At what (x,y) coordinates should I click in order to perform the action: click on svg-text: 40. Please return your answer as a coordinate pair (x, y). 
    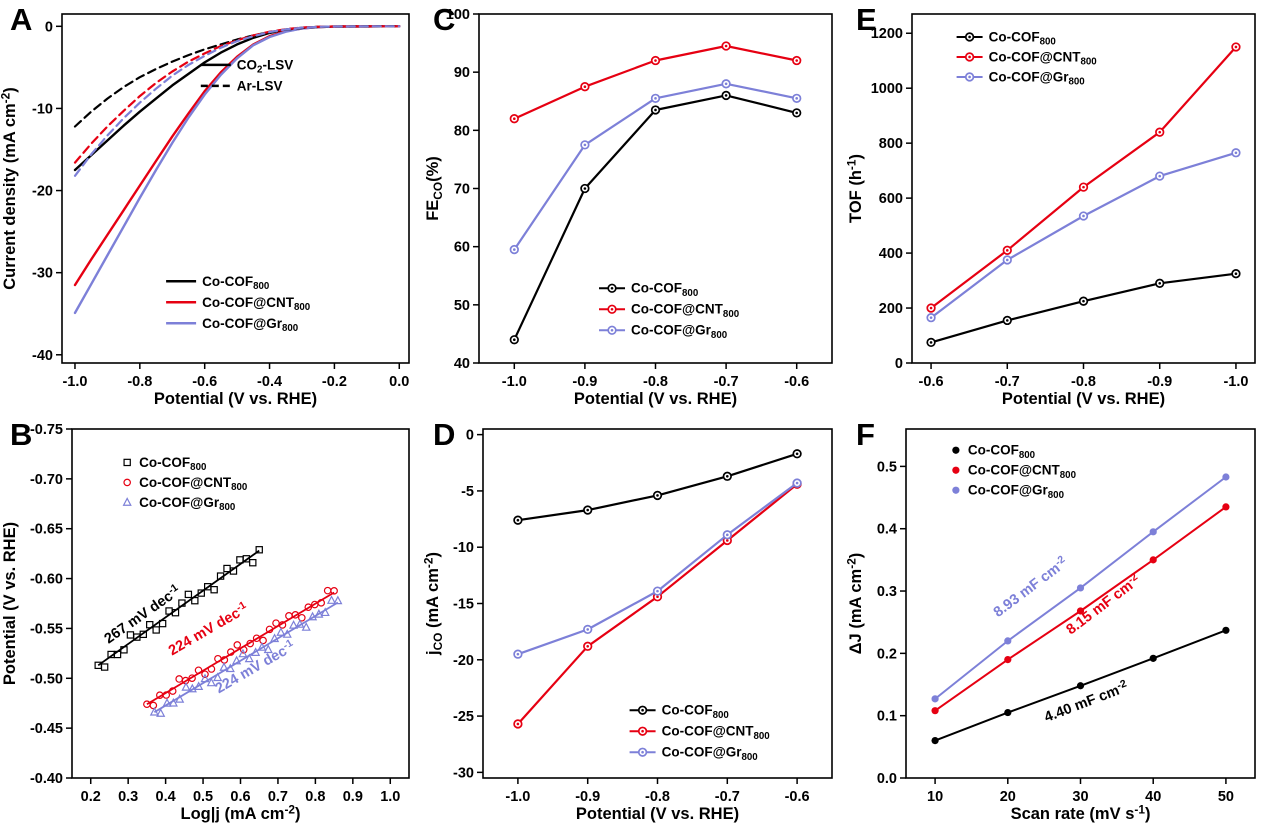
    Looking at the image, I should click on (1153, 797).